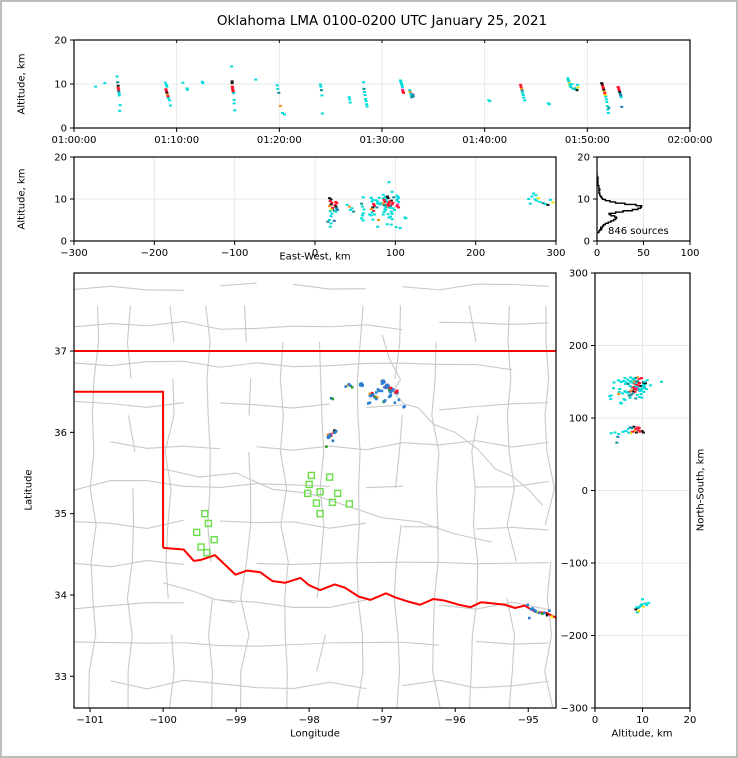  Describe the element at coordinates (475, 253) in the screenshot. I see `ew-height-x-tick-label: 200` at that location.